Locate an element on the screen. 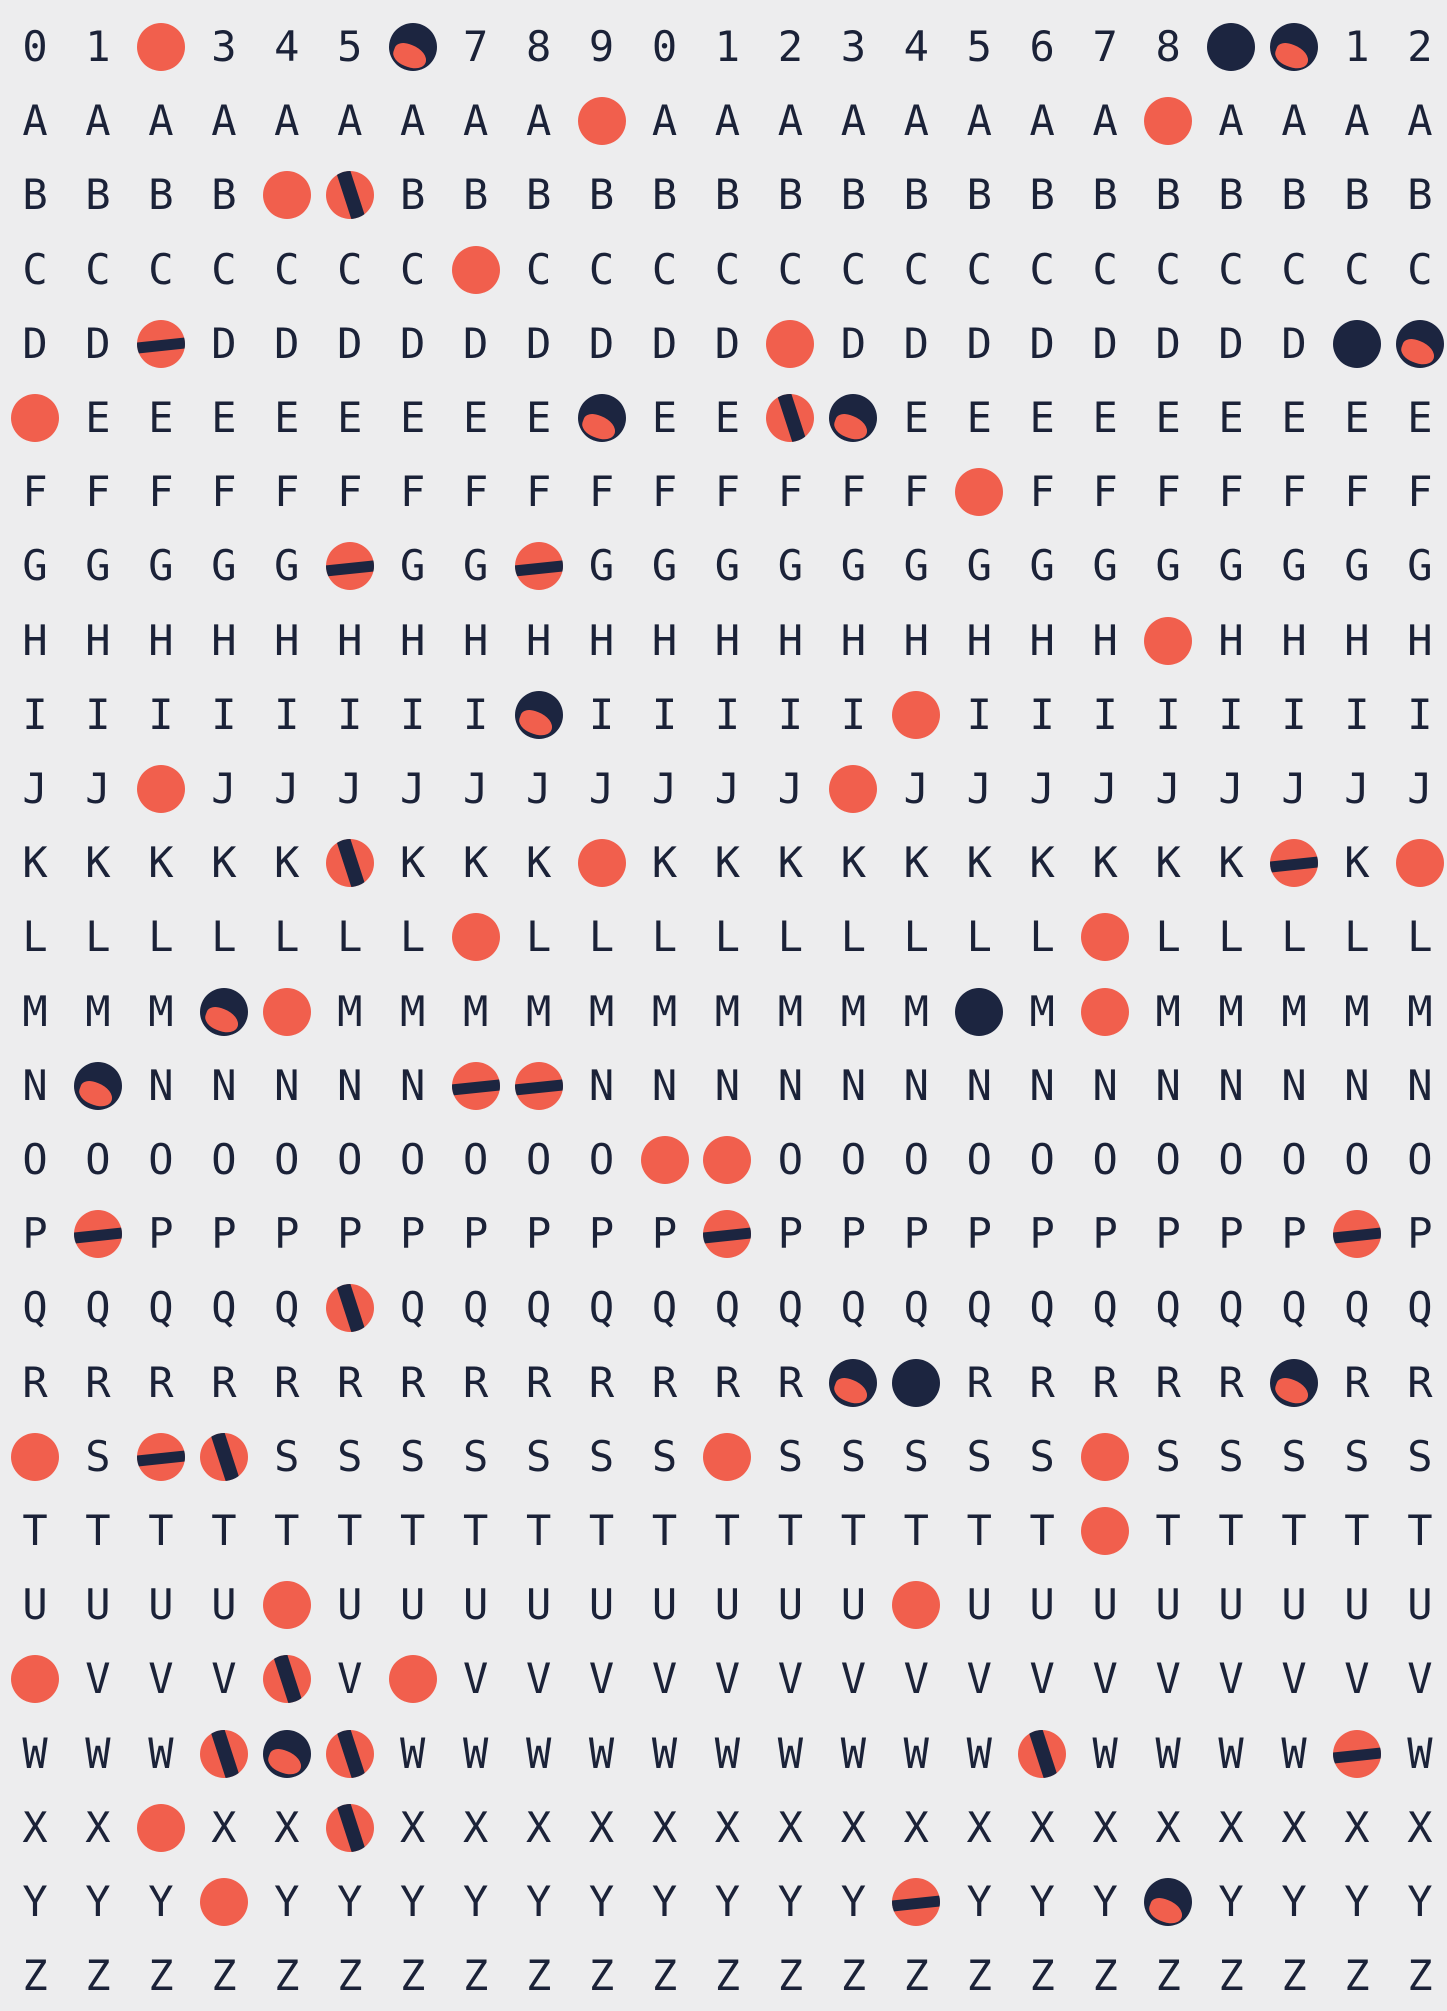 This screenshot has height=2011, width=1447. grid-cell-0-8: 8 is located at coordinates (539, 47).